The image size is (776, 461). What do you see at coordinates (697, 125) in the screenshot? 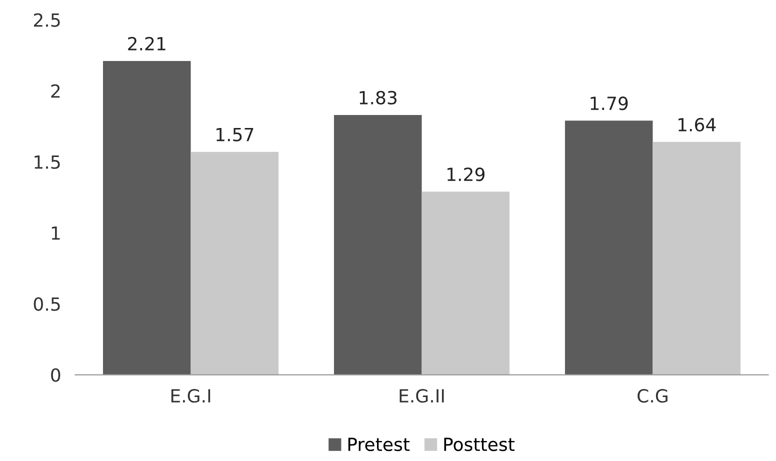
I see `data-label: 1.64` at bounding box center [697, 125].